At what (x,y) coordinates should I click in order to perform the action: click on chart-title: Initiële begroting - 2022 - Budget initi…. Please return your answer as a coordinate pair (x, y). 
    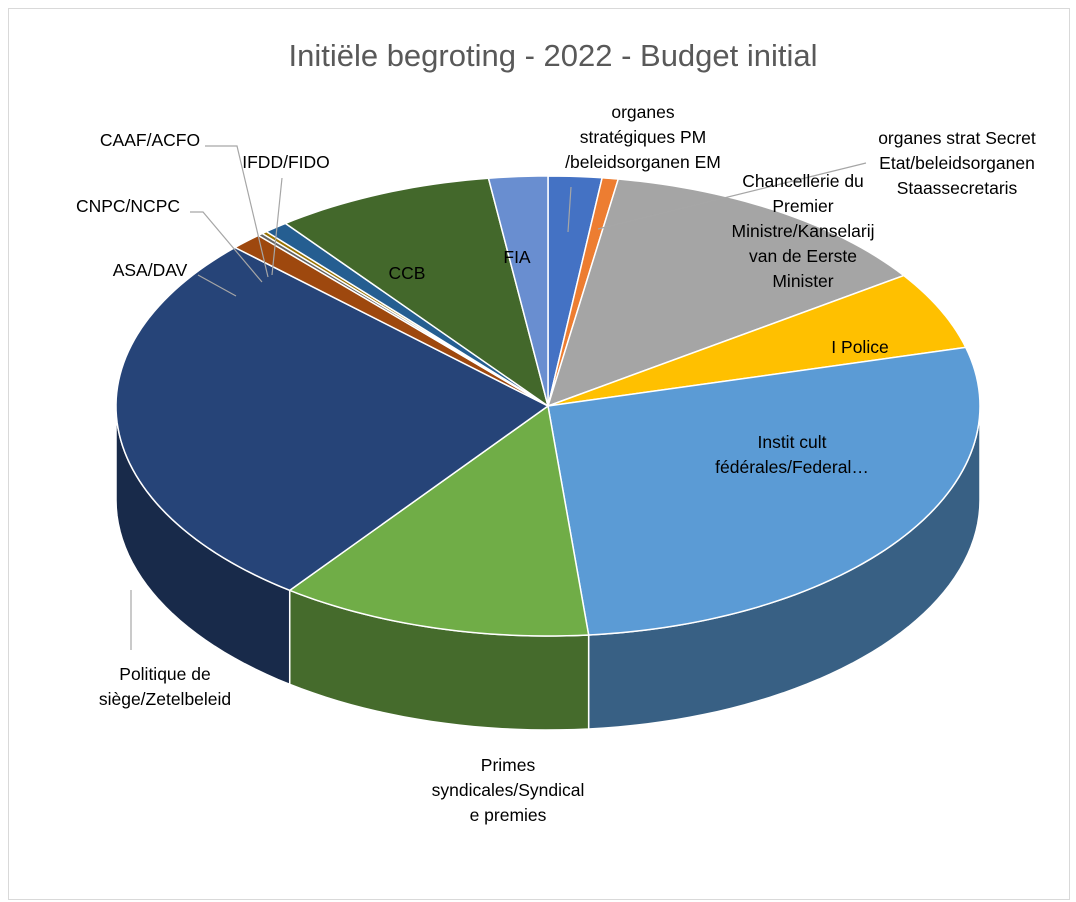
    Looking at the image, I should click on (552, 55).